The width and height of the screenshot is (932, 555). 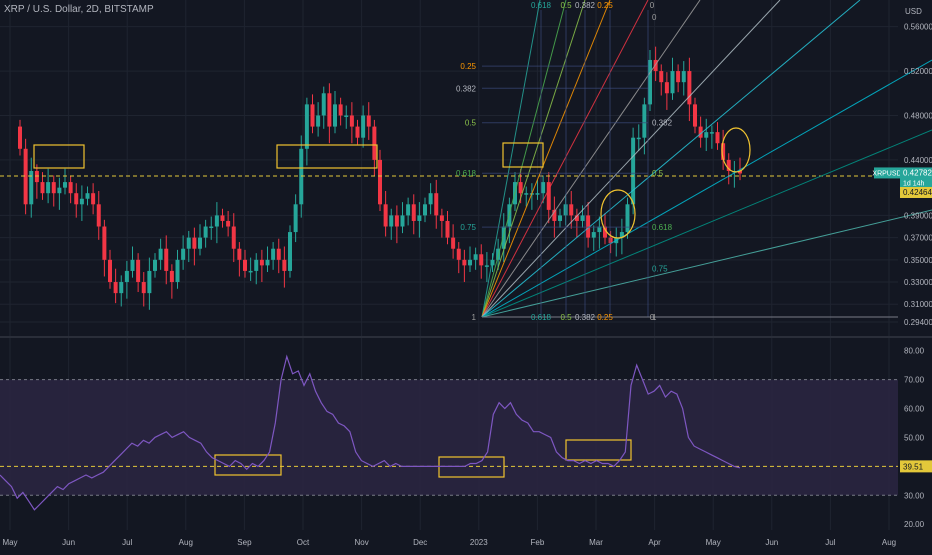 What do you see at coordinates (918, 160) in the screenshot?
I see `price-tick-label: 0.44000` at bounding box center [918, 160].